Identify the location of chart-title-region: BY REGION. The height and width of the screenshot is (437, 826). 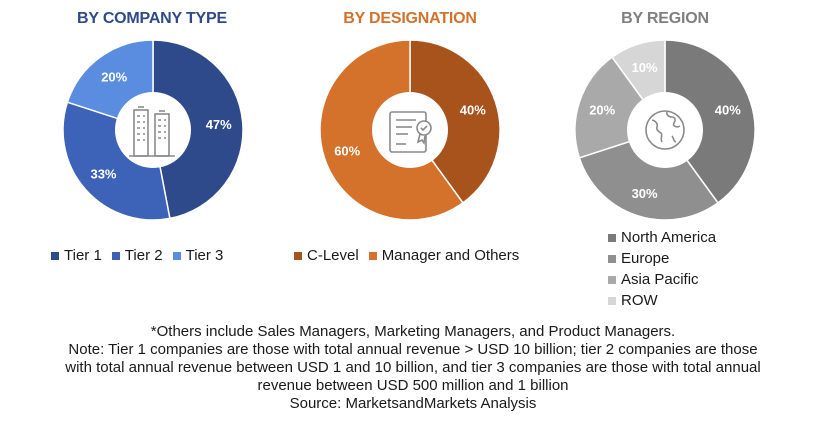
(665, 18).